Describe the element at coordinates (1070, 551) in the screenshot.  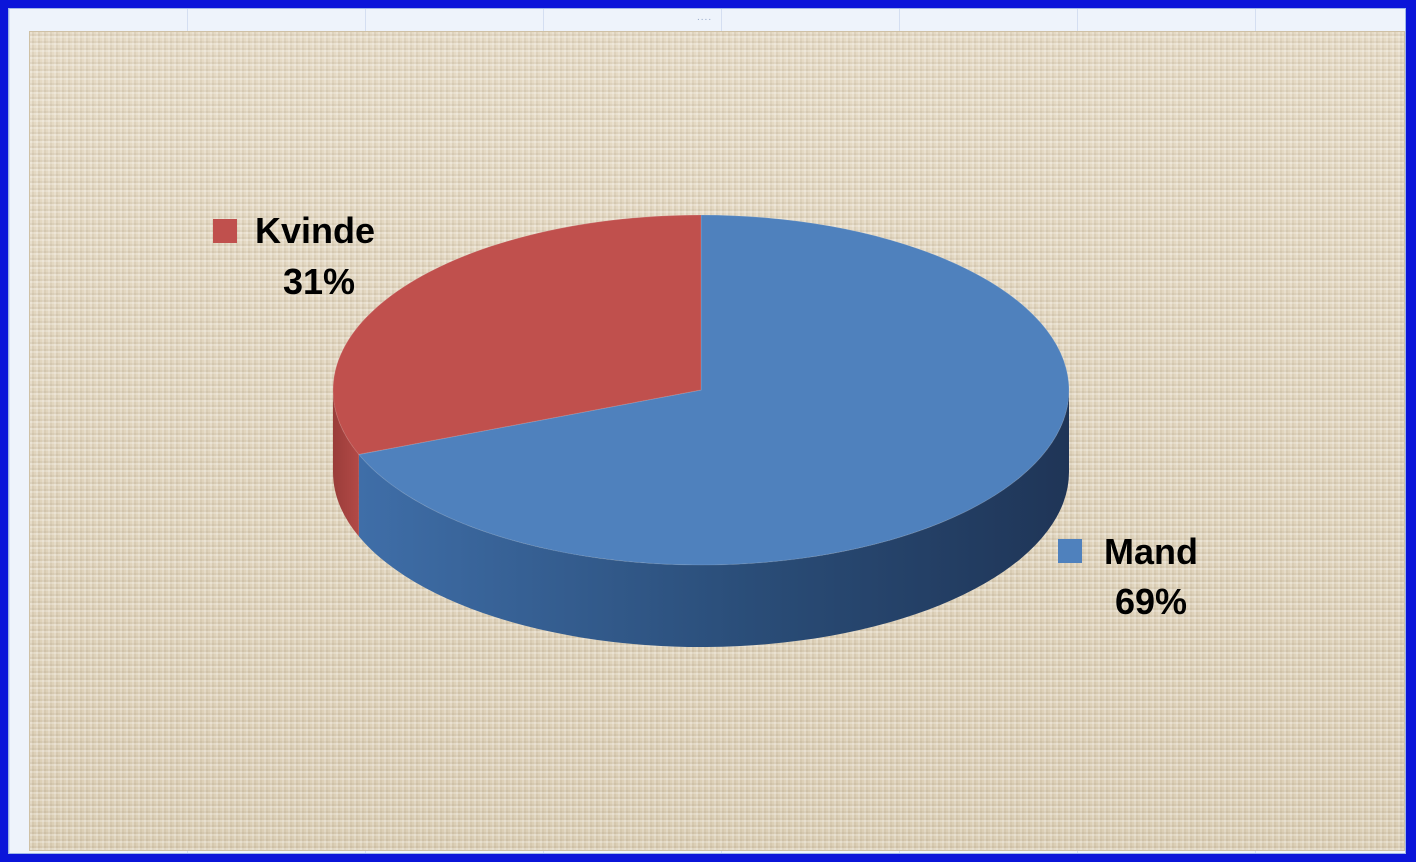
I see `mand-legend-marker` at that location.